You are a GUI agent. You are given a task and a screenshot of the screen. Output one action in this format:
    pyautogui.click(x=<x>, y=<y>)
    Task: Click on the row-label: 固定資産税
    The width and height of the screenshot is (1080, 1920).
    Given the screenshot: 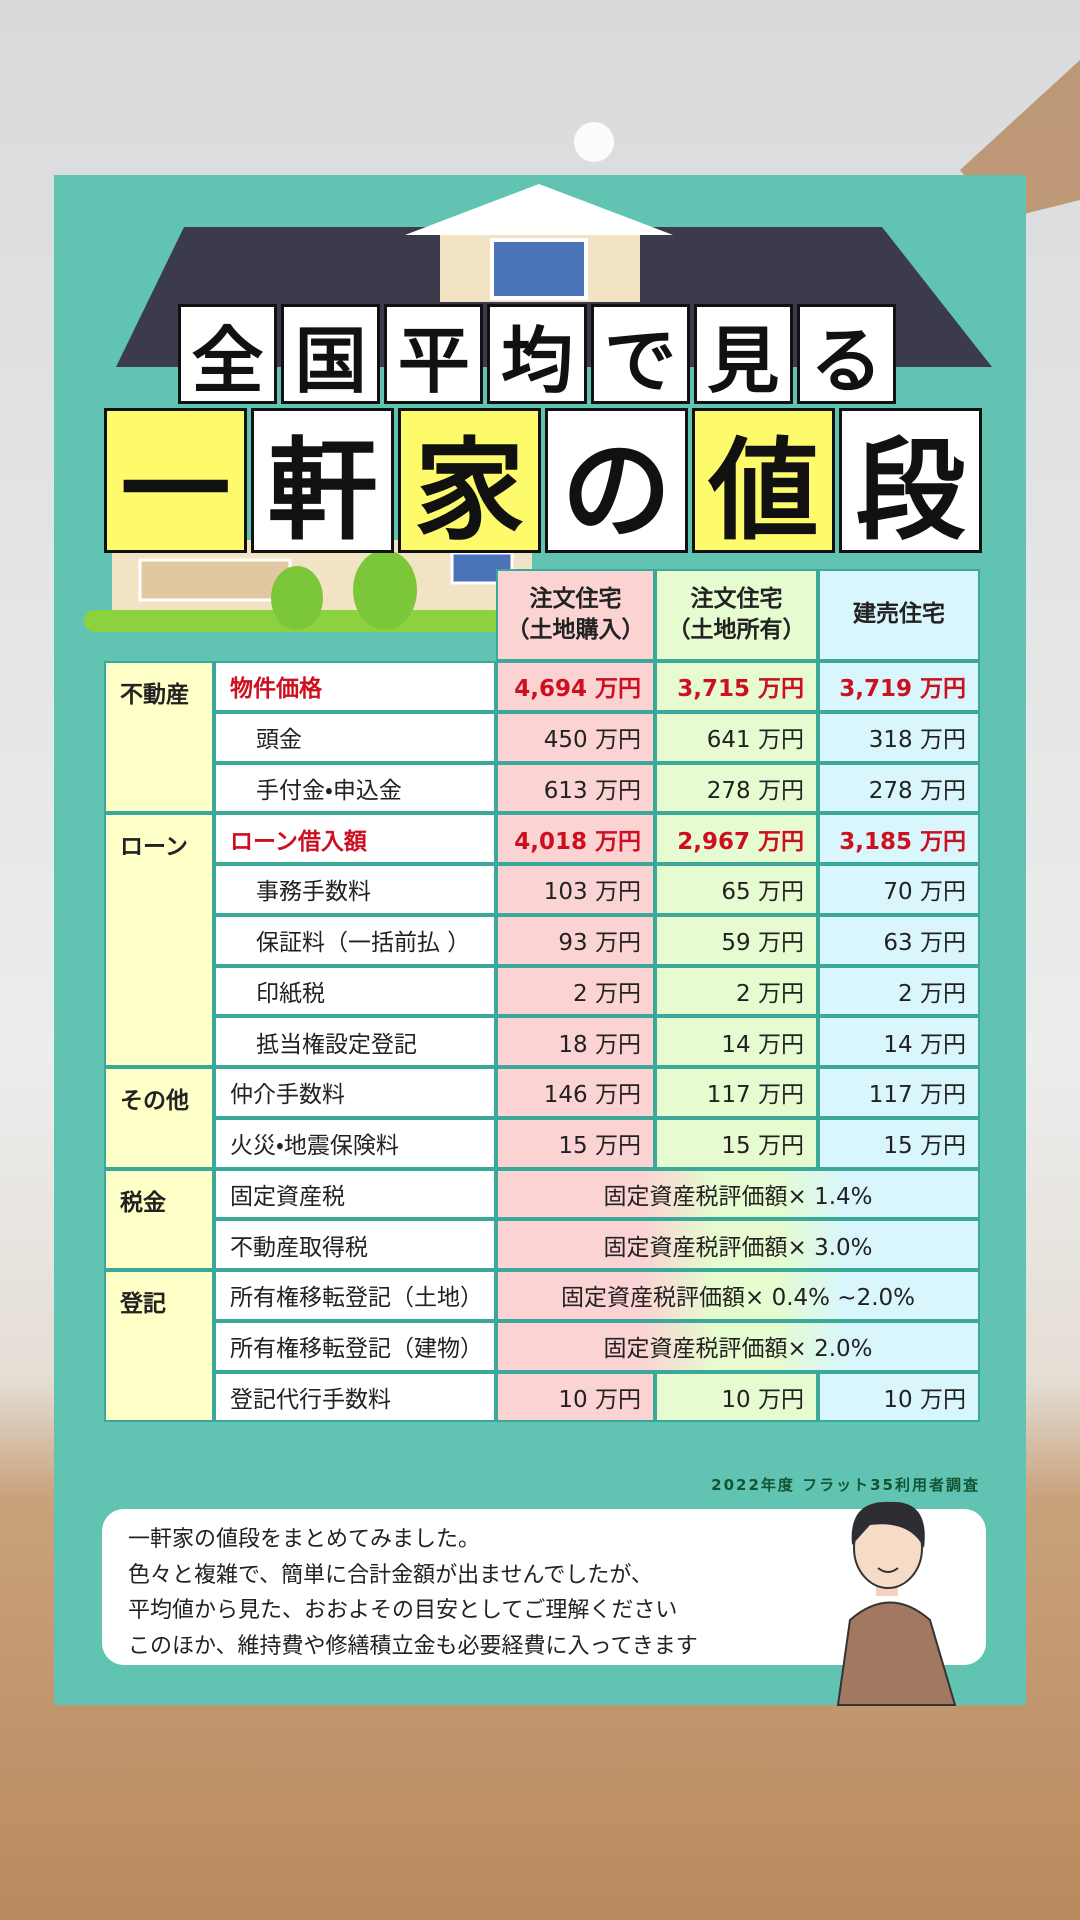 What is the action you would take?
    pyautogui.click(x=355, y=1194)
    